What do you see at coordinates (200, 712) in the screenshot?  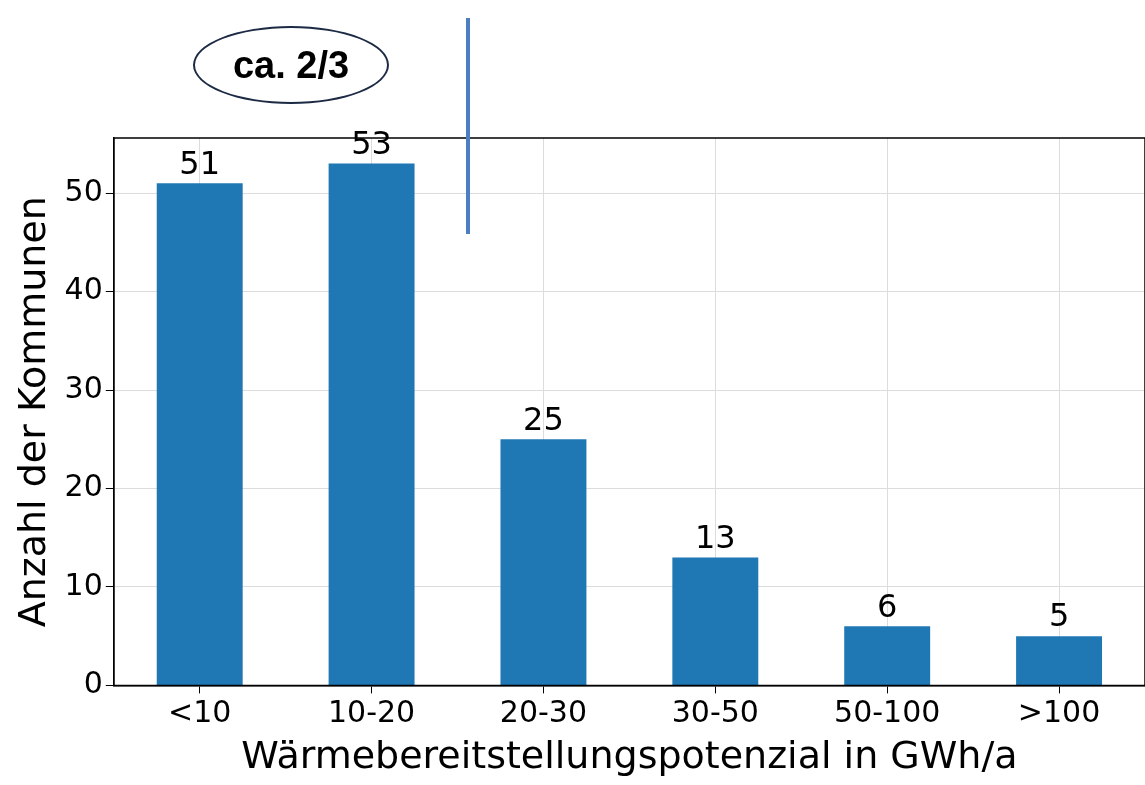 I see `x-tick-label: <10` at bounding box center [200, 712].